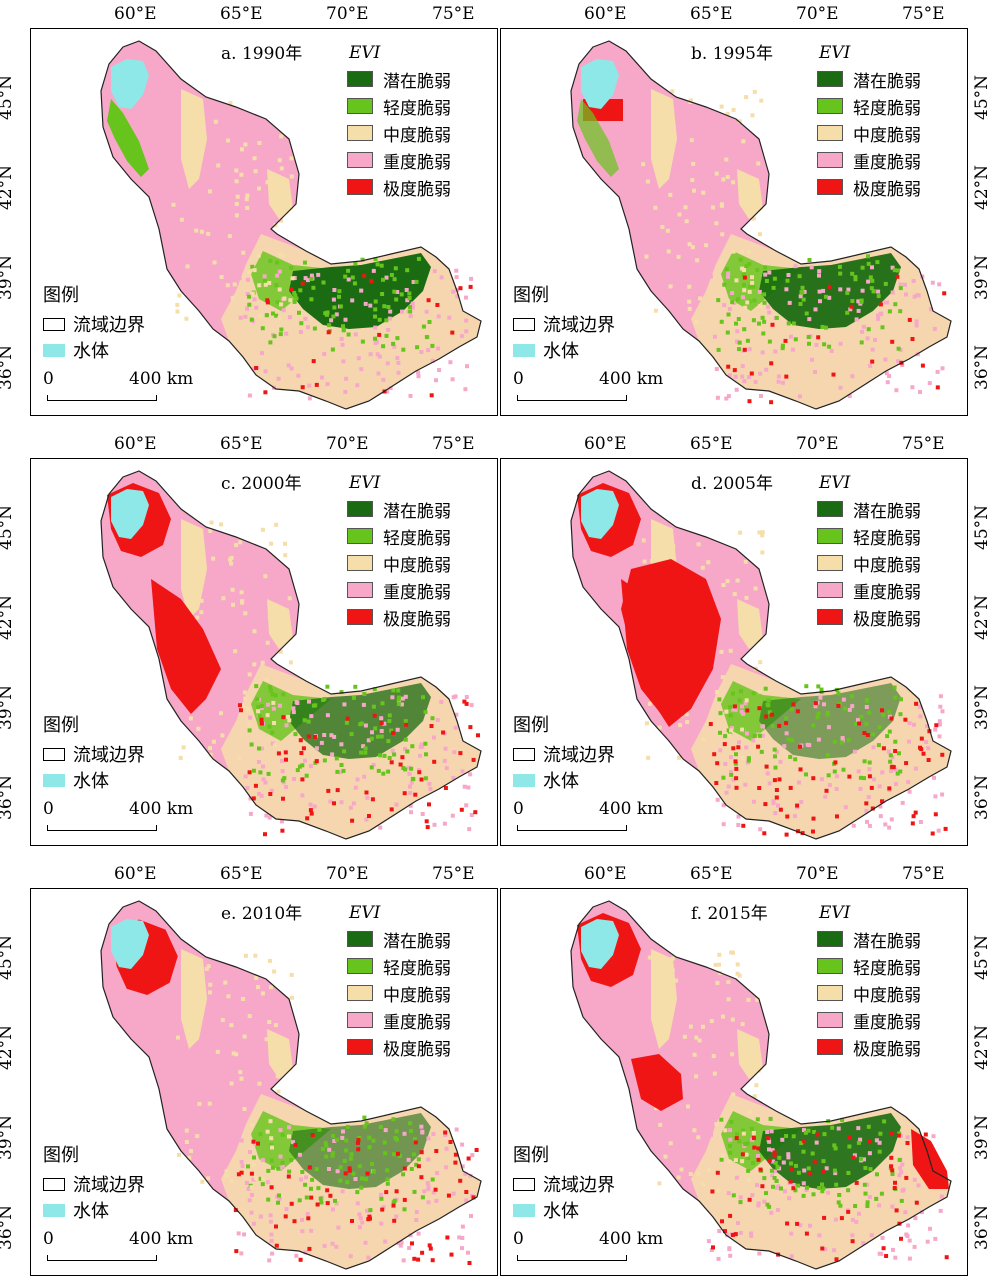 Image resolution: width=1000 pixels, height=1285 pixels. Describe the element at coordinates (732, 54) in the screenshot. I see `panel-title: b. 1995年` at that location.